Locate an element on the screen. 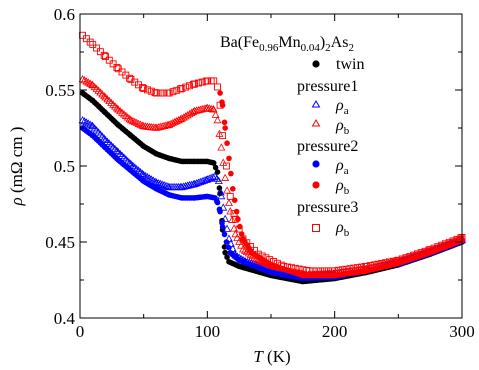  legend-label-p1-rho-b: ρb is located at coordinates (342, 127).